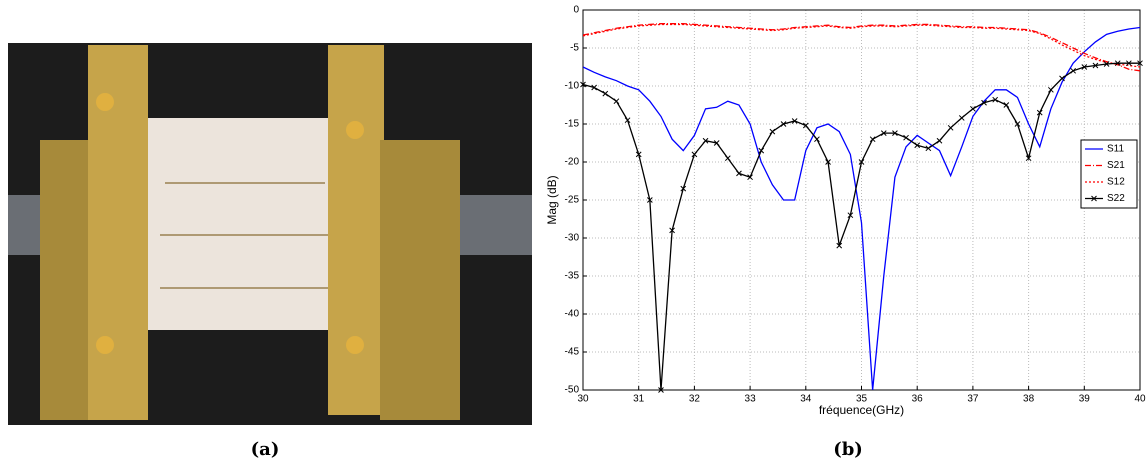 The width and height of the screenshot is (1147, 467). What do you see at coordinates (552, 199) in the screenshot?
I see `y-axis-label: Mag (dB)` at bounding box center [552, 199].